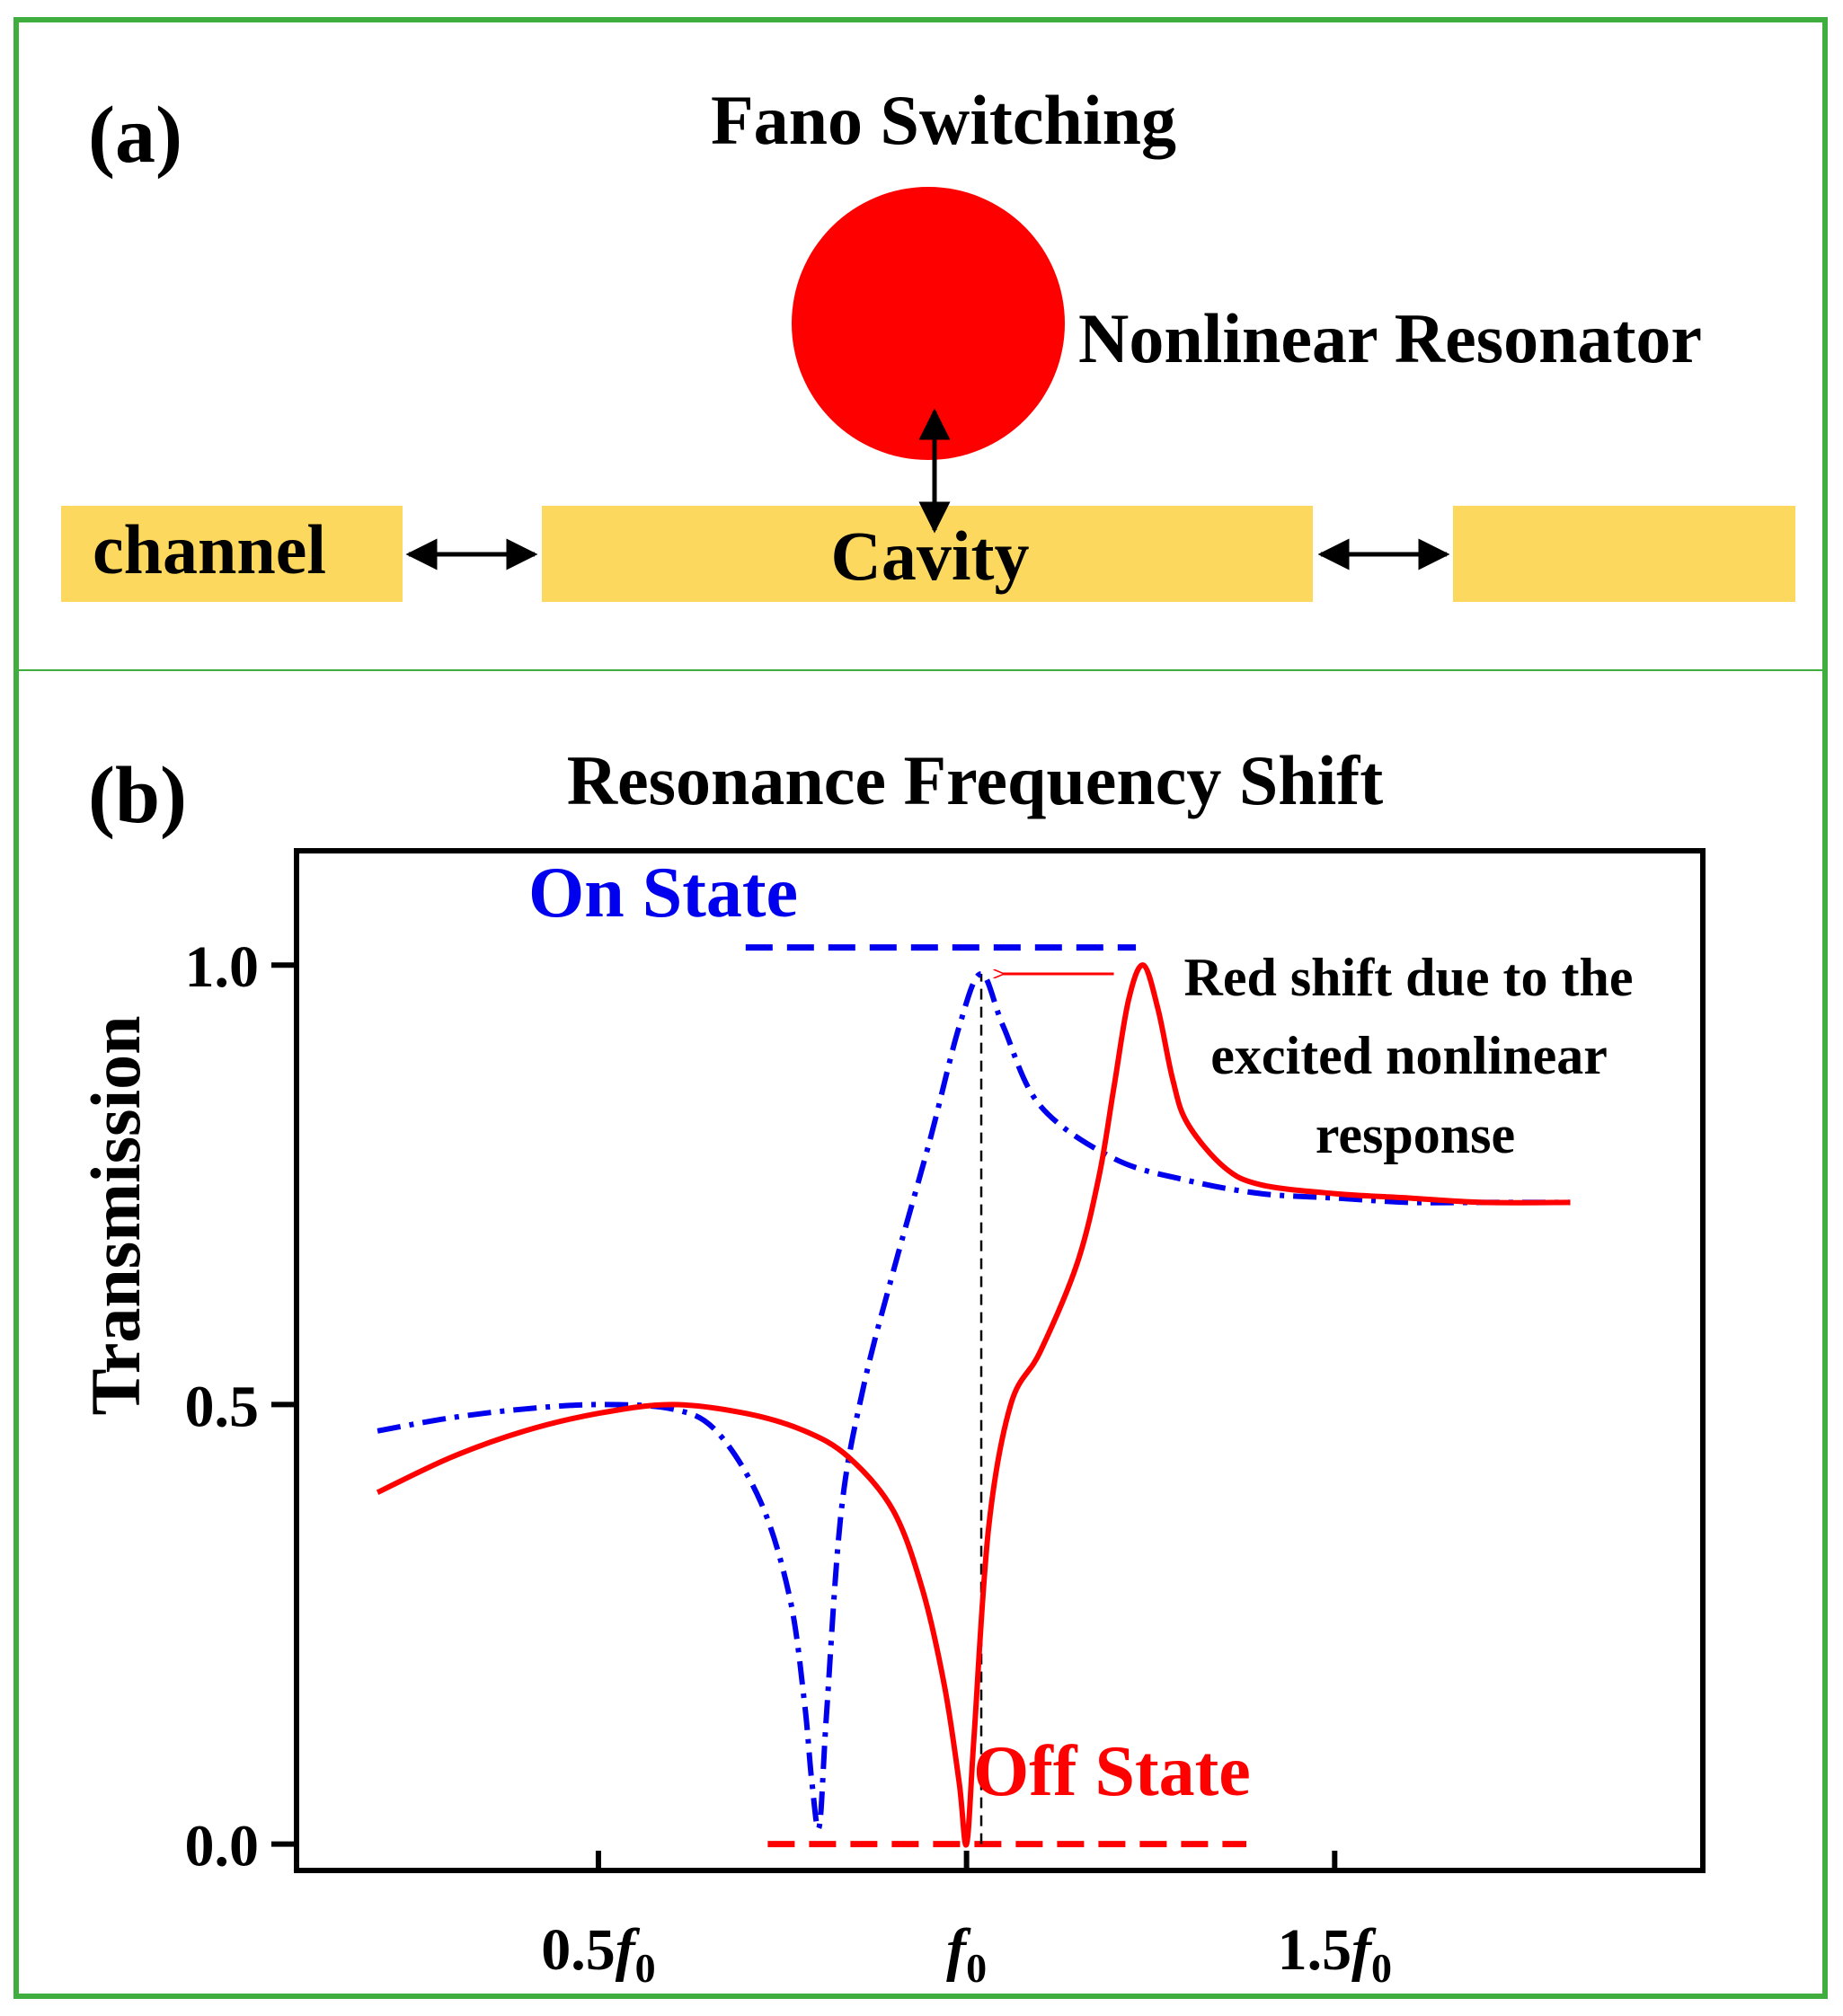 This screenshot has height=2016, width=1843. Describe the element at coordinates (115, 1216) in the screenshot. I see `y-axis-label: Transmission` at that location.